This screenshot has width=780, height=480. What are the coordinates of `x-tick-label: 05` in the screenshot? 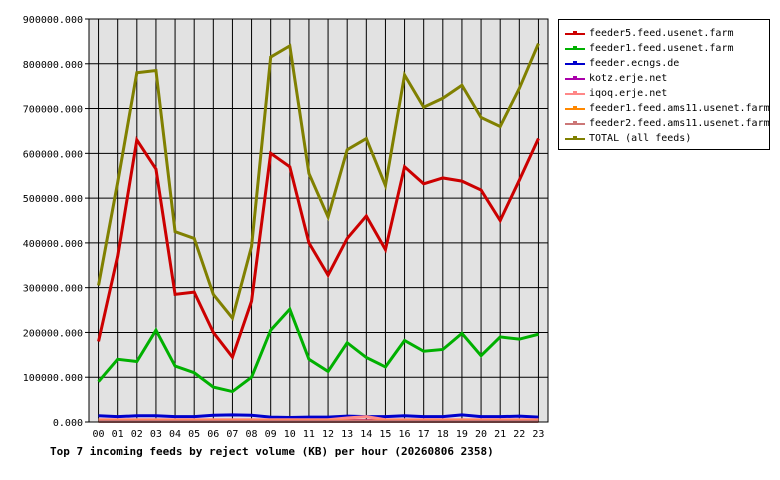 It's located at (194, 434).